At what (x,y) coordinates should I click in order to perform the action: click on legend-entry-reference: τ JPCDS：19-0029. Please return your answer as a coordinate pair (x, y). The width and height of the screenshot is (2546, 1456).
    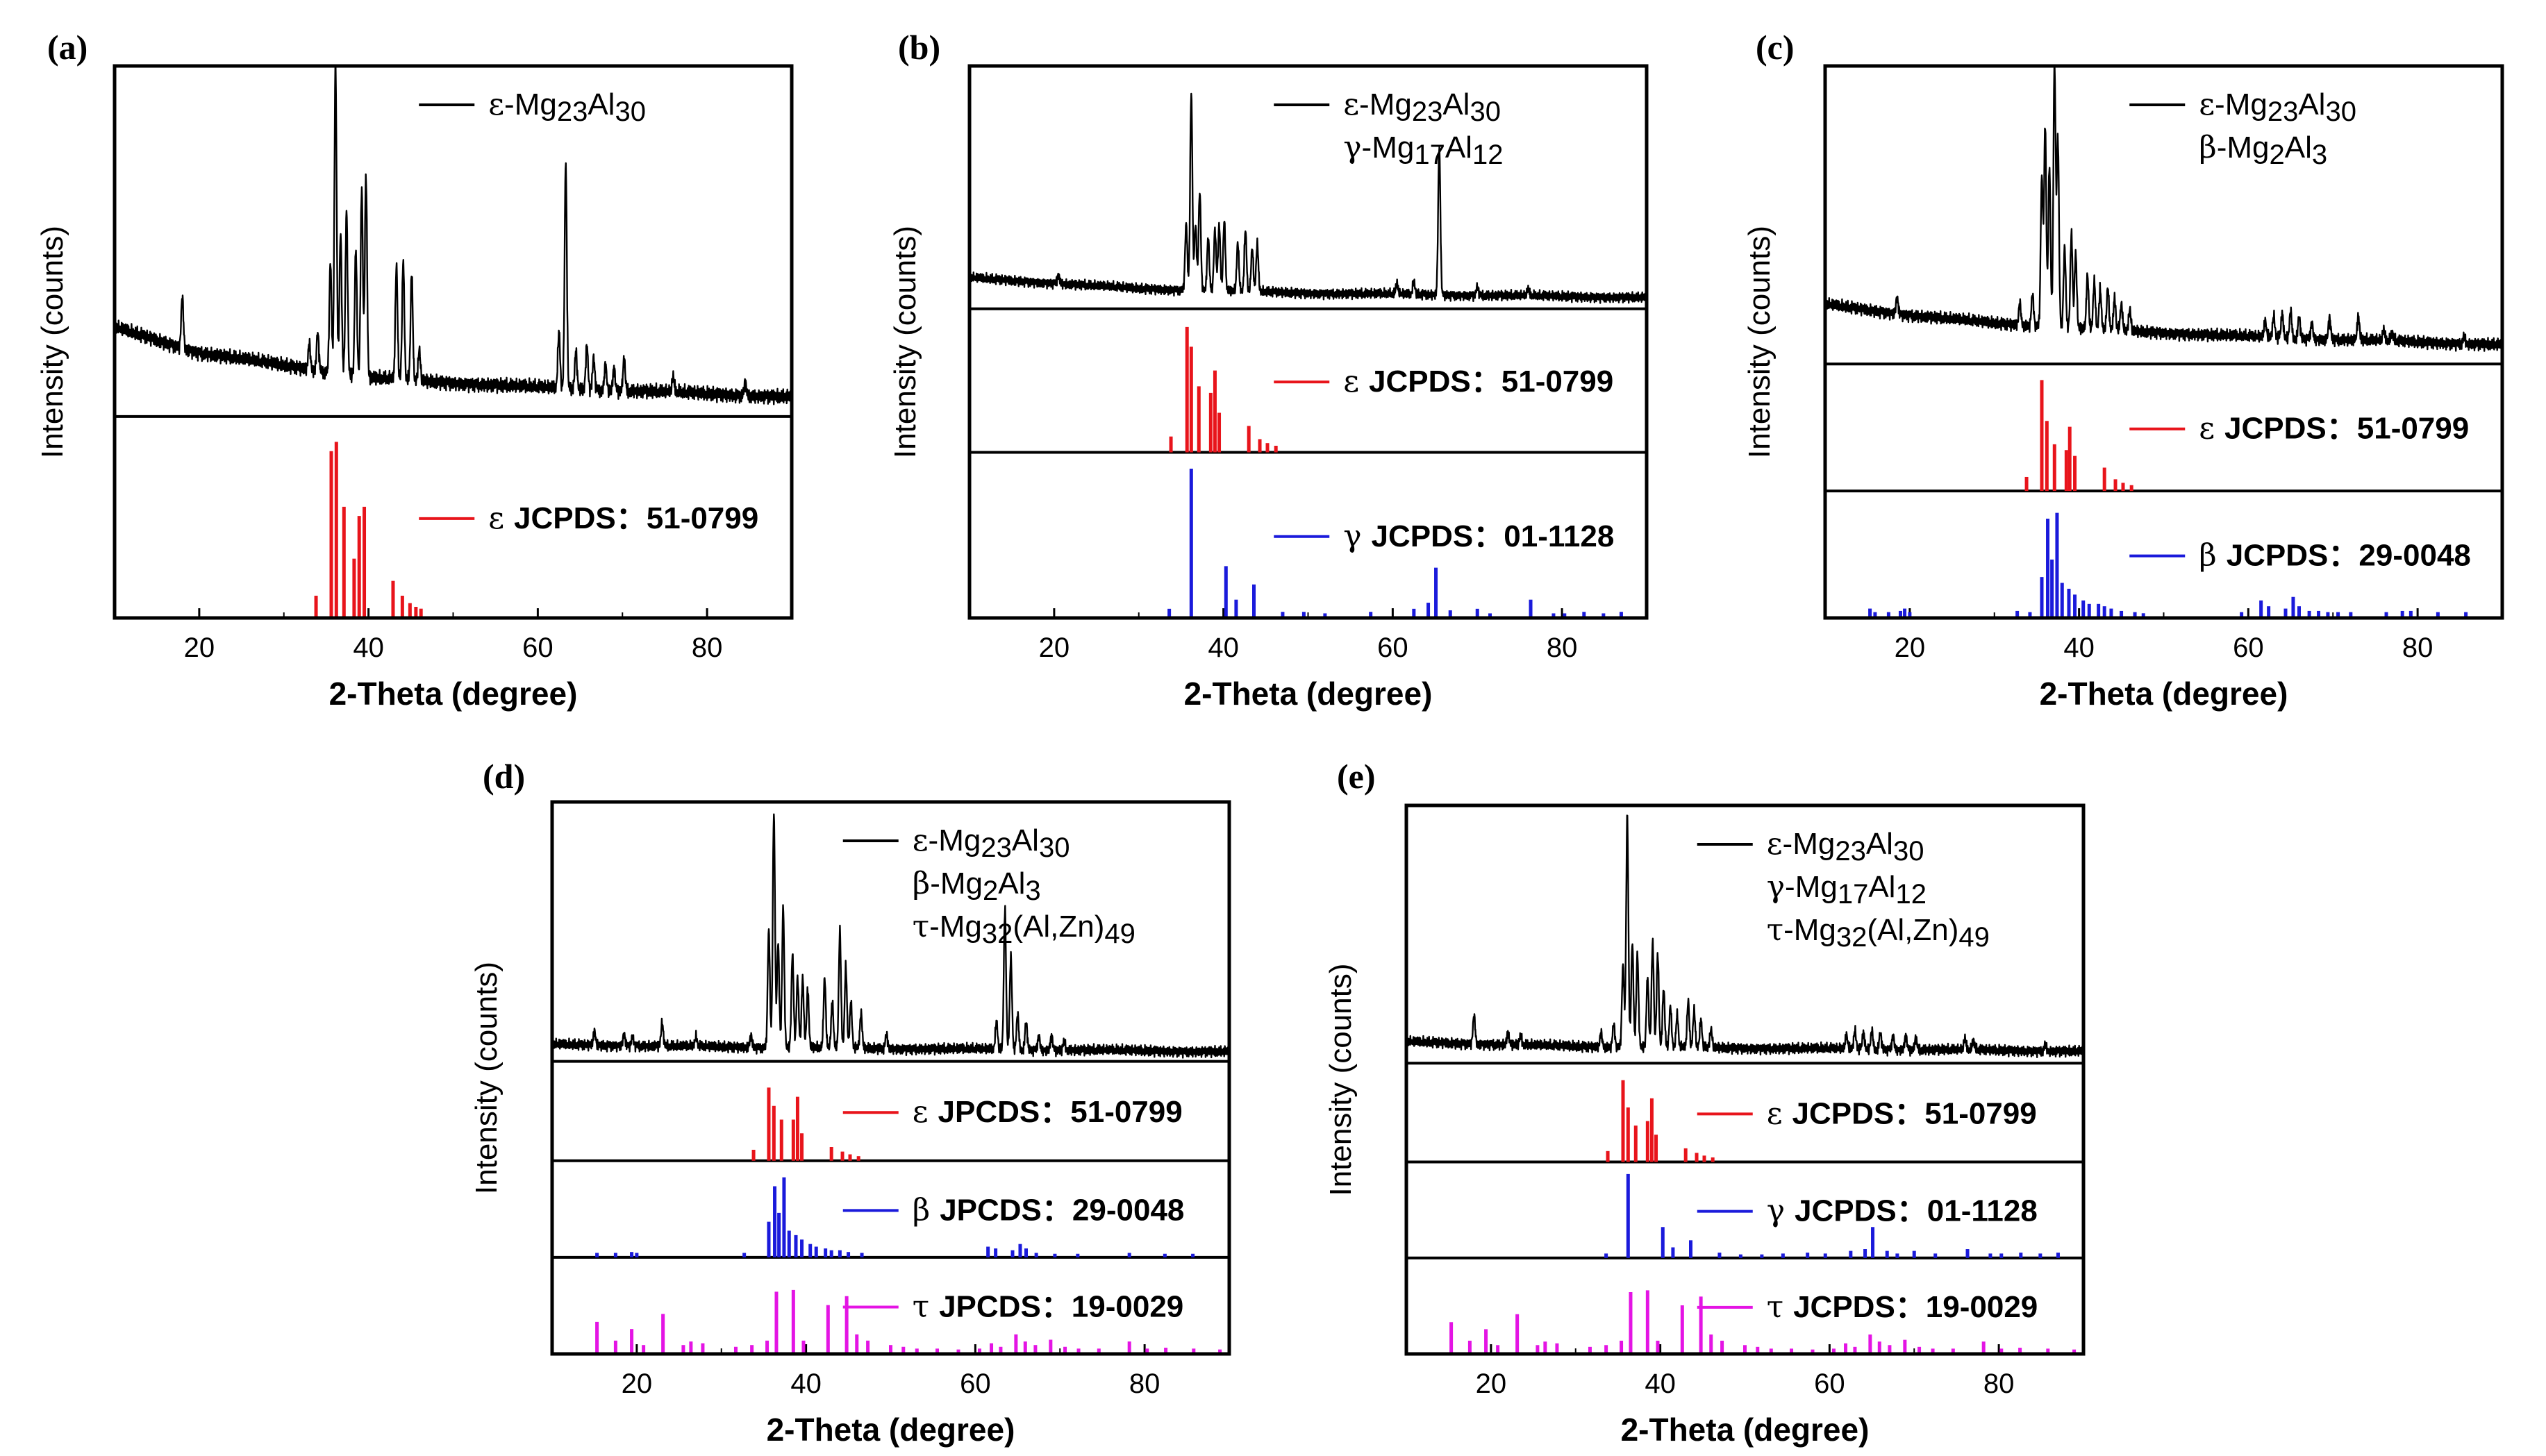
    Looking at the image, I should click on (1048, 1306).